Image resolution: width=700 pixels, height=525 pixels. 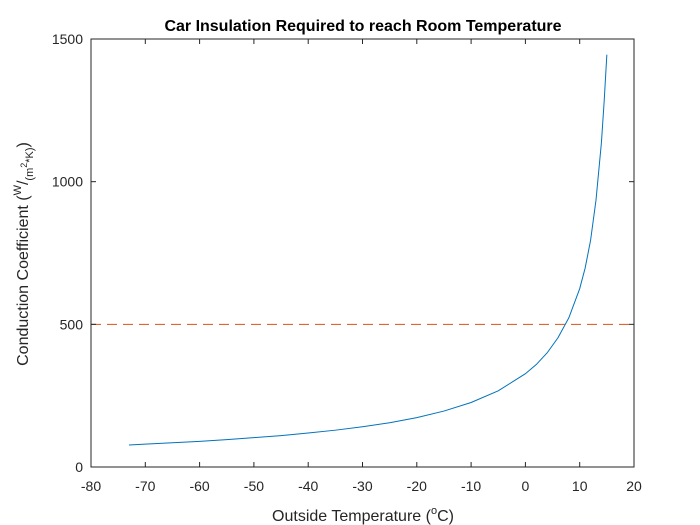 I want to click on x-tick-label: 0, so click(x=526, y=486).